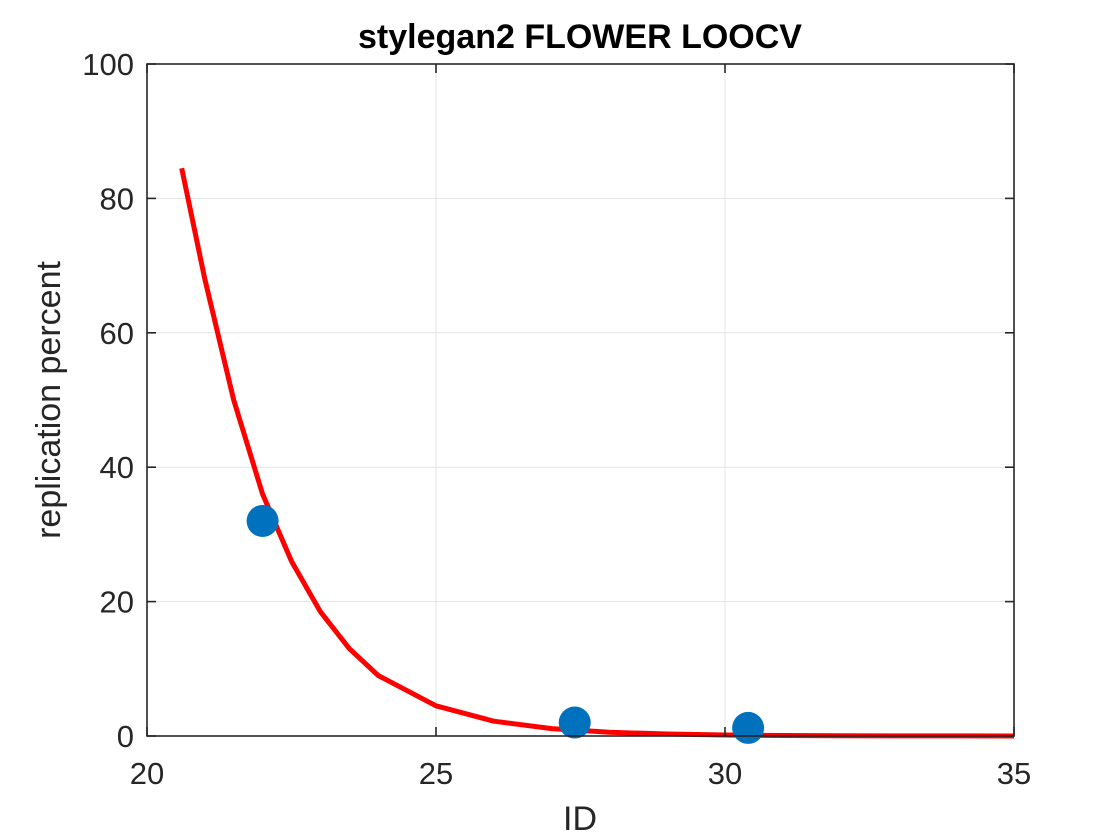 This screenshot has width=1120, height=840. What do you see at coordinates (436, 773) in the screenshot?
I see `x-tick-label: 25` at bounding box center [436, 773].